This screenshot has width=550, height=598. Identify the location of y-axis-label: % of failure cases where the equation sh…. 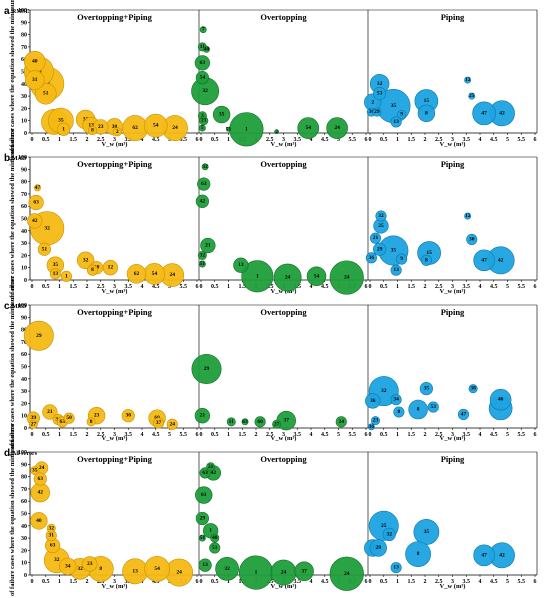
(12, 81).